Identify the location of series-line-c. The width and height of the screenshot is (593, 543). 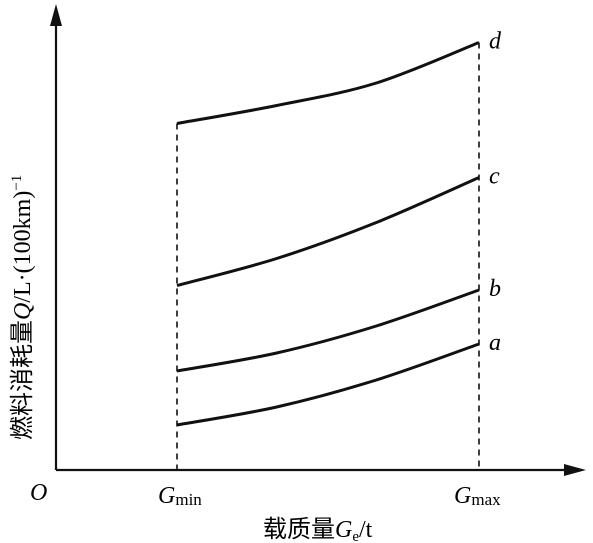
(328, 231).